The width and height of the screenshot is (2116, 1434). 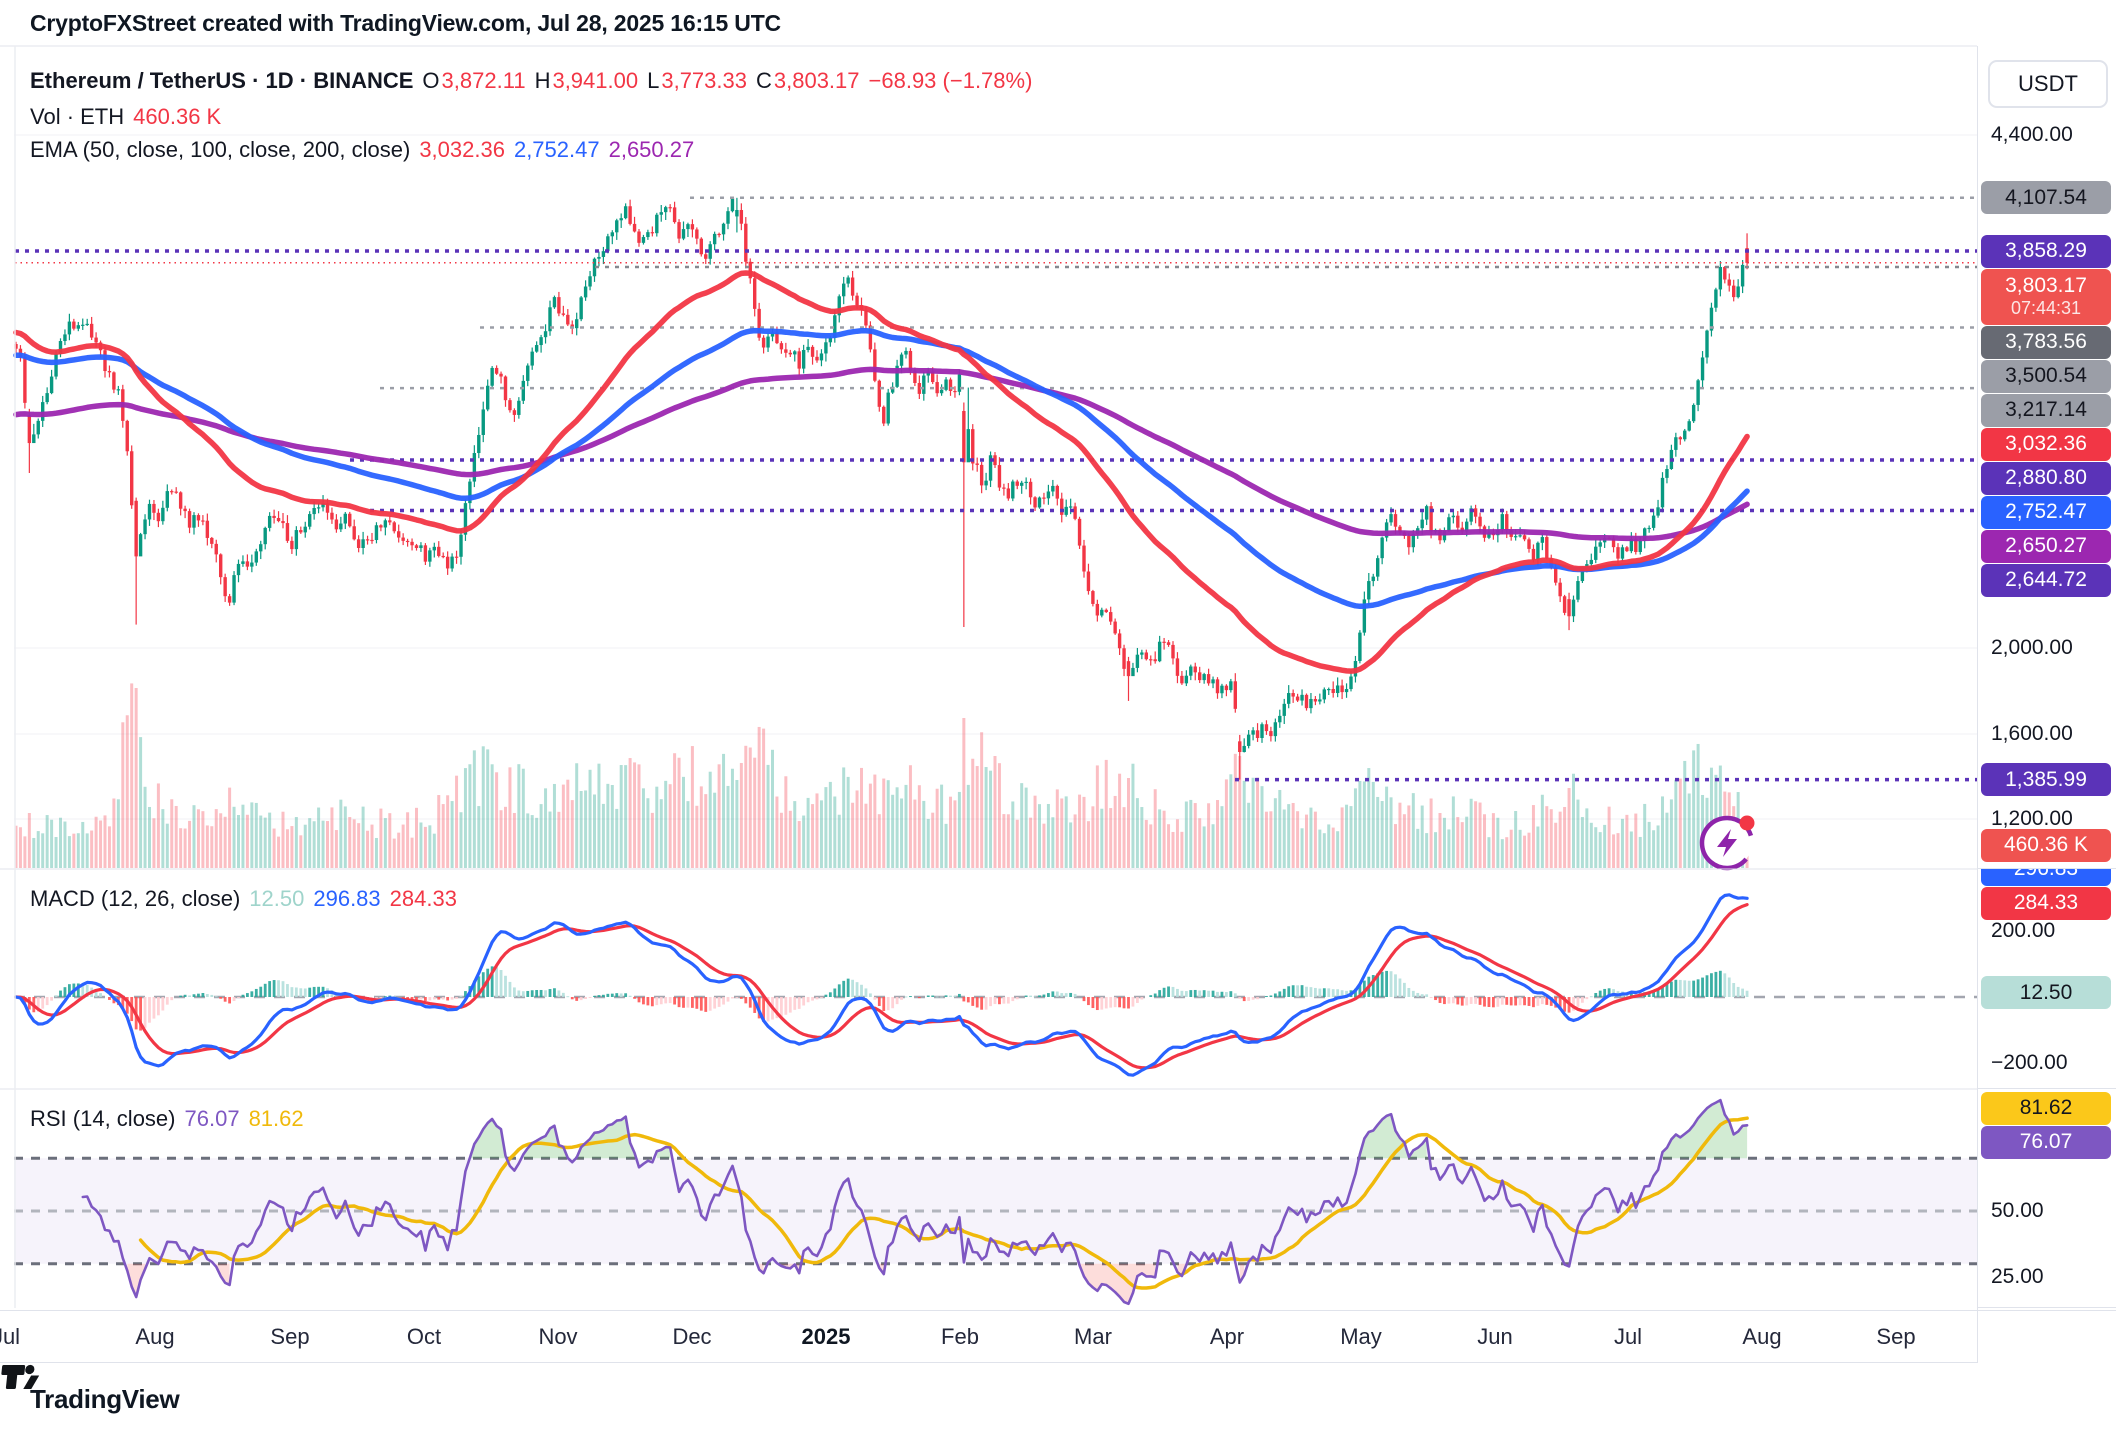 What do you see at coordinates (483, 80) in the screenshot?
I see `open-value: 3,872.11` at bounding box center [483, 80].